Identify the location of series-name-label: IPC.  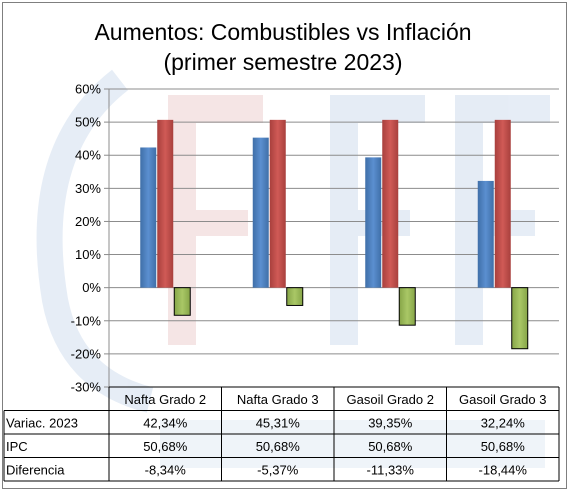
(17, 446).